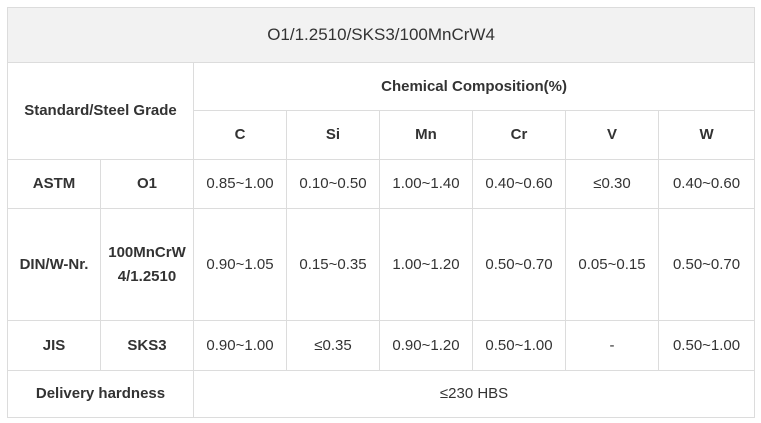  I want to click on standard: ASTM, so click(54, 184).